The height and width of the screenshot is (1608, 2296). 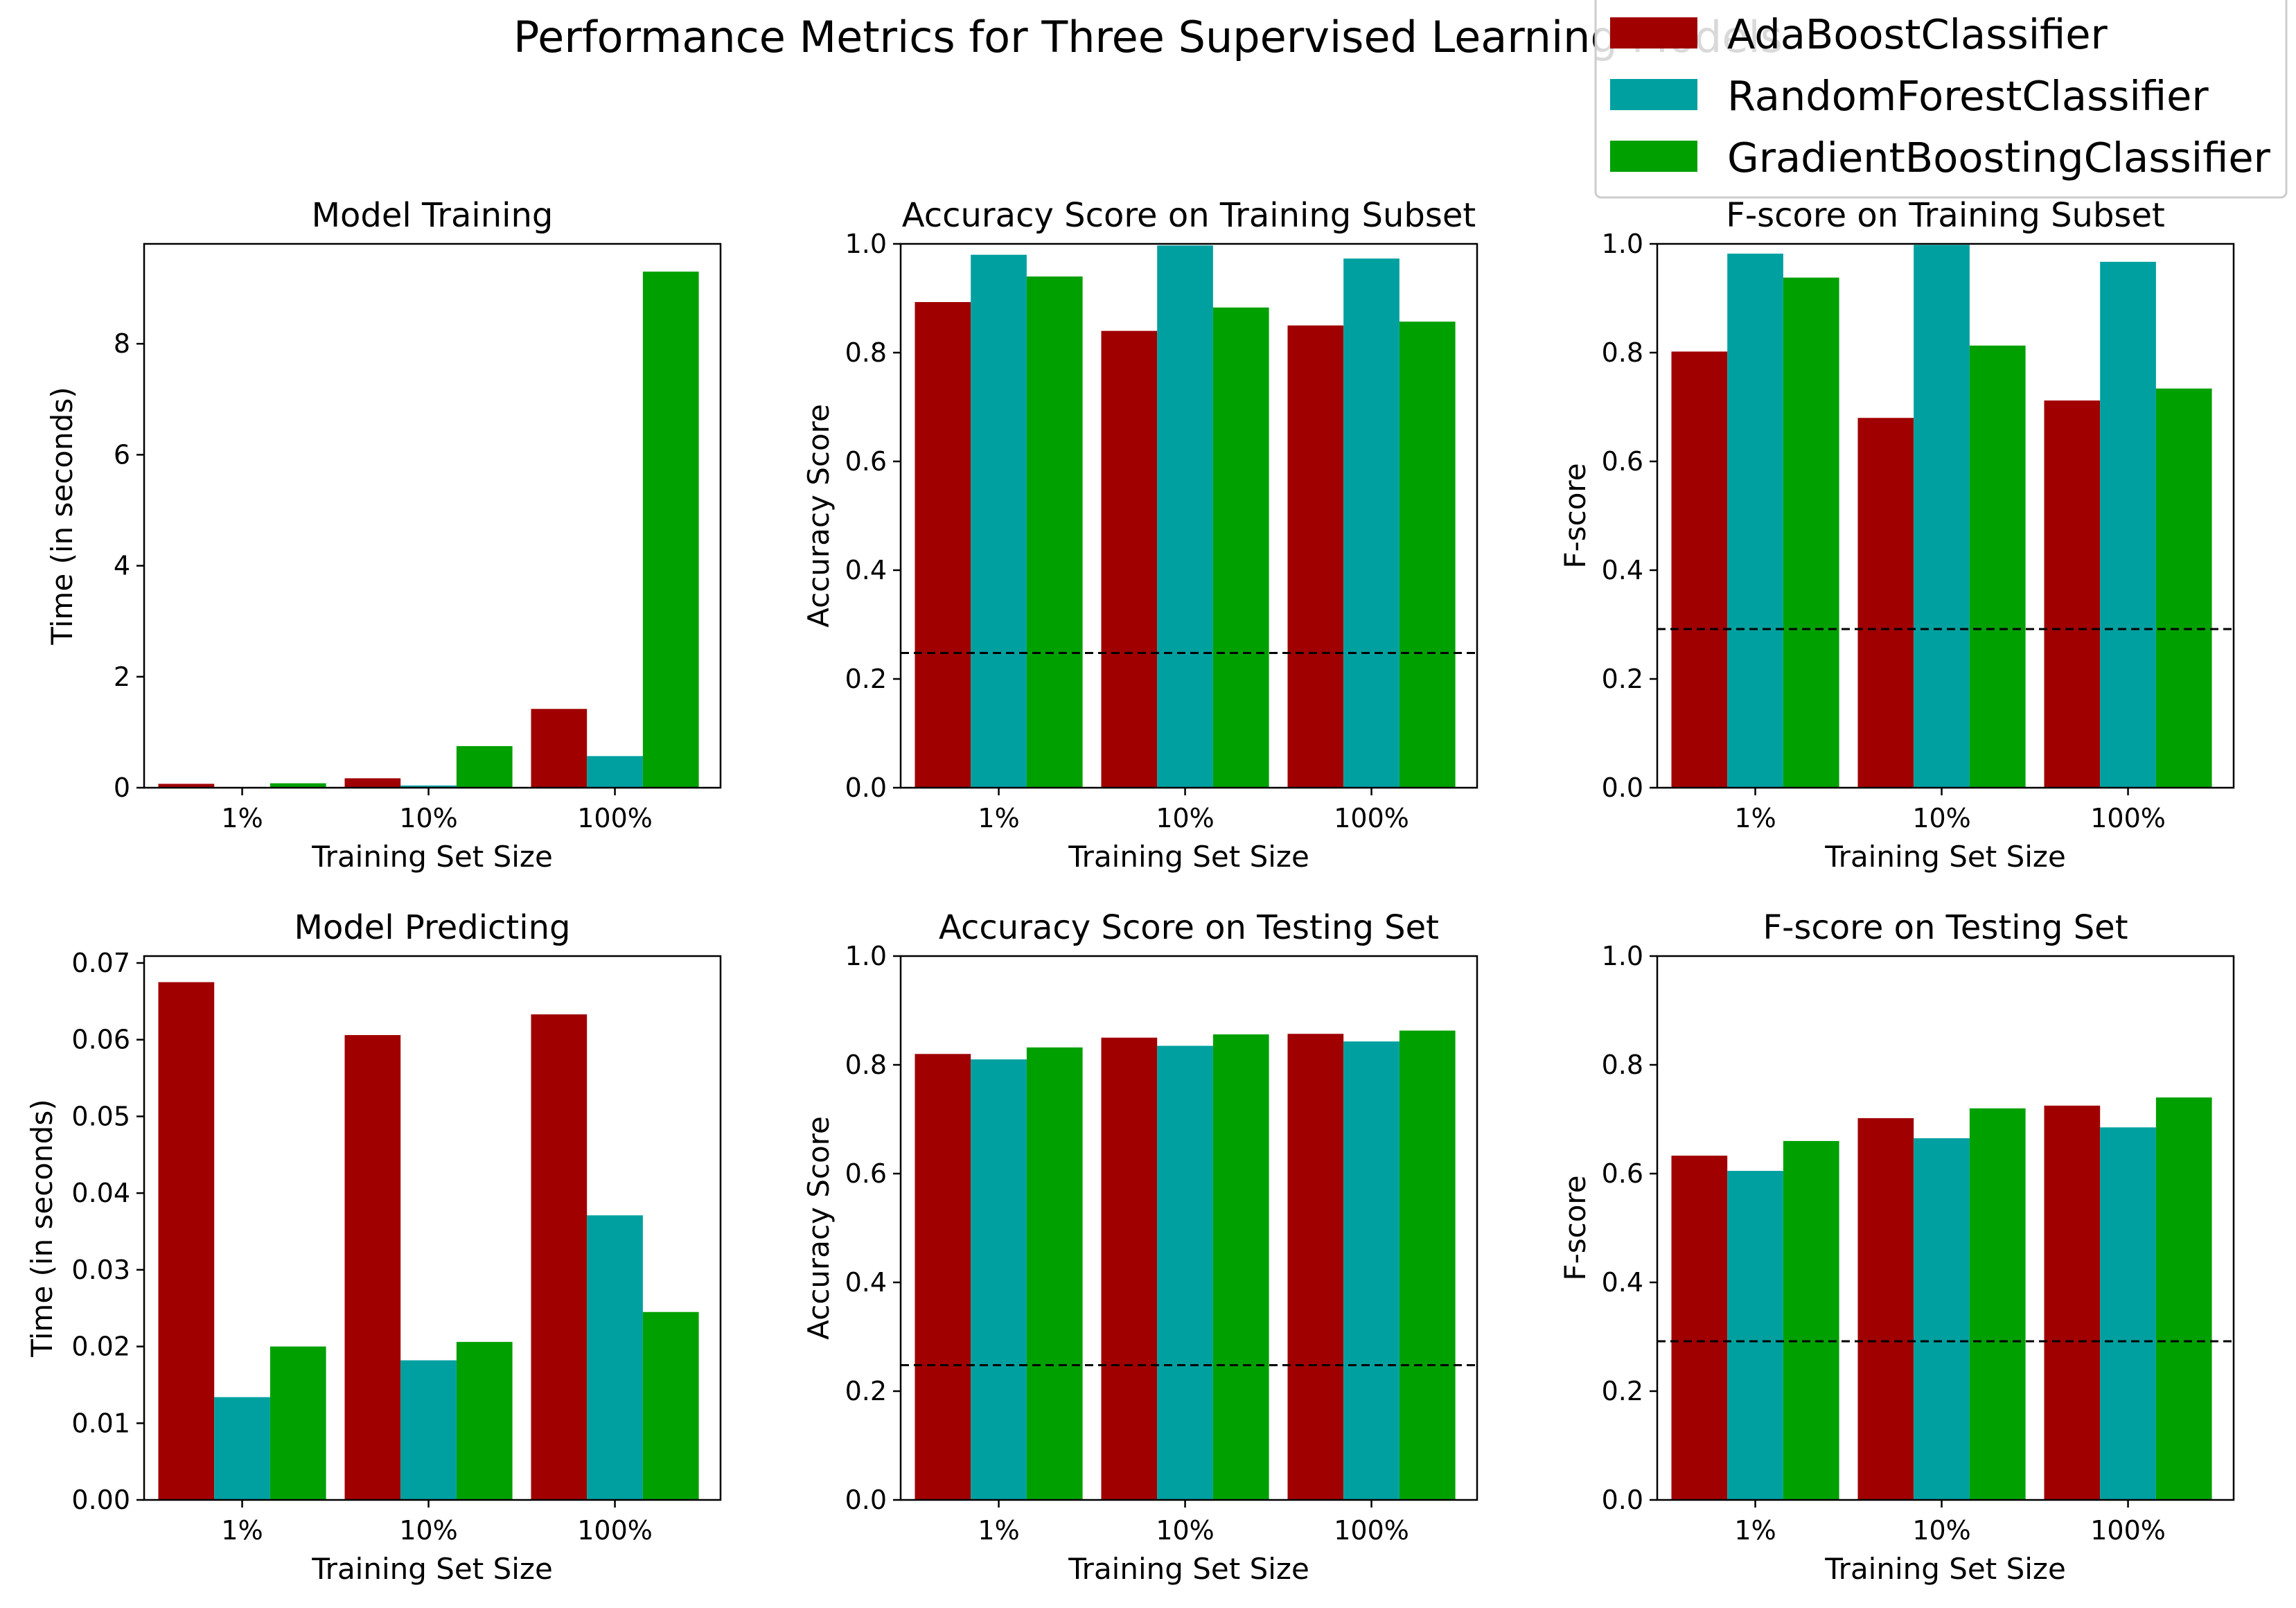 I want to click on legend-label: AdaBoostClassifier, so click(x=1917, y=34).